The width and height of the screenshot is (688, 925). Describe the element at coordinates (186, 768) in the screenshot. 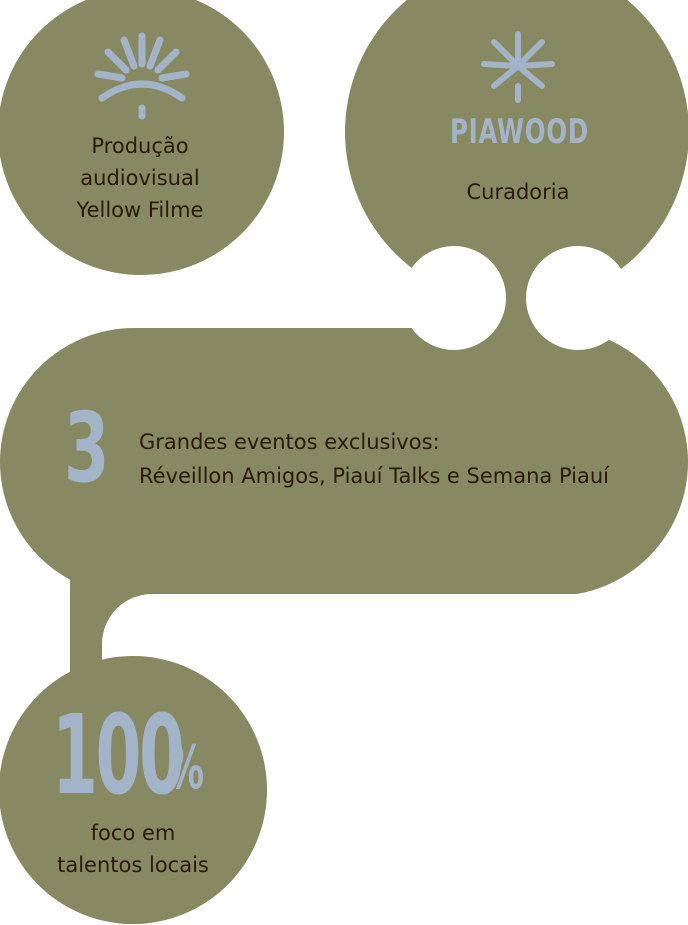

I see `talents-percent: %` at that location.